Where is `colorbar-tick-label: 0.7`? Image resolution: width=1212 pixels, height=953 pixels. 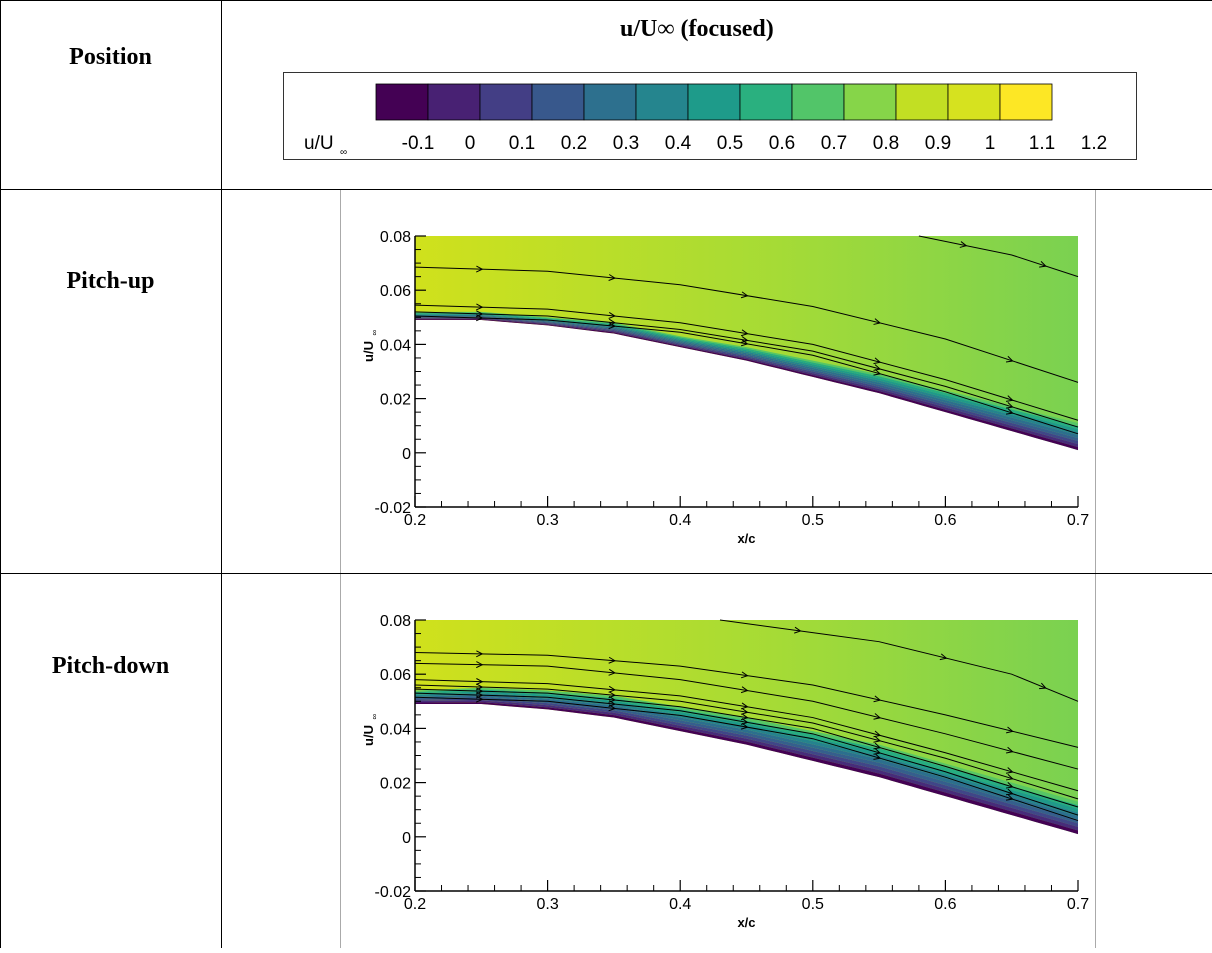 colorbar-tick-label: 0.7 is located at coordinates (834, 143).